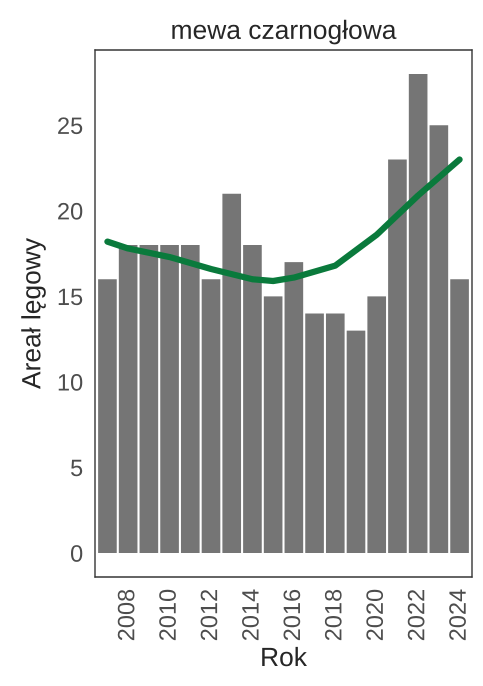 The image size is (483, 686). I want to click on y-tick-label: 20, so click(70, 211).